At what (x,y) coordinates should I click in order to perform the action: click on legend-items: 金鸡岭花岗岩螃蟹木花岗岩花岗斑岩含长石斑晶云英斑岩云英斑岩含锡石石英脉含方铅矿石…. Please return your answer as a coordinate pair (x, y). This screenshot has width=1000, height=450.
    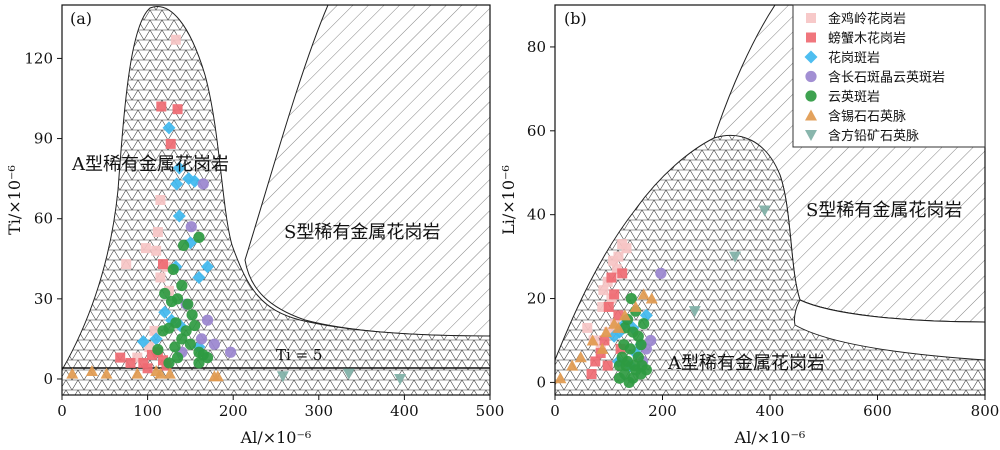
    Looking at the image, I should click on (874, 77).